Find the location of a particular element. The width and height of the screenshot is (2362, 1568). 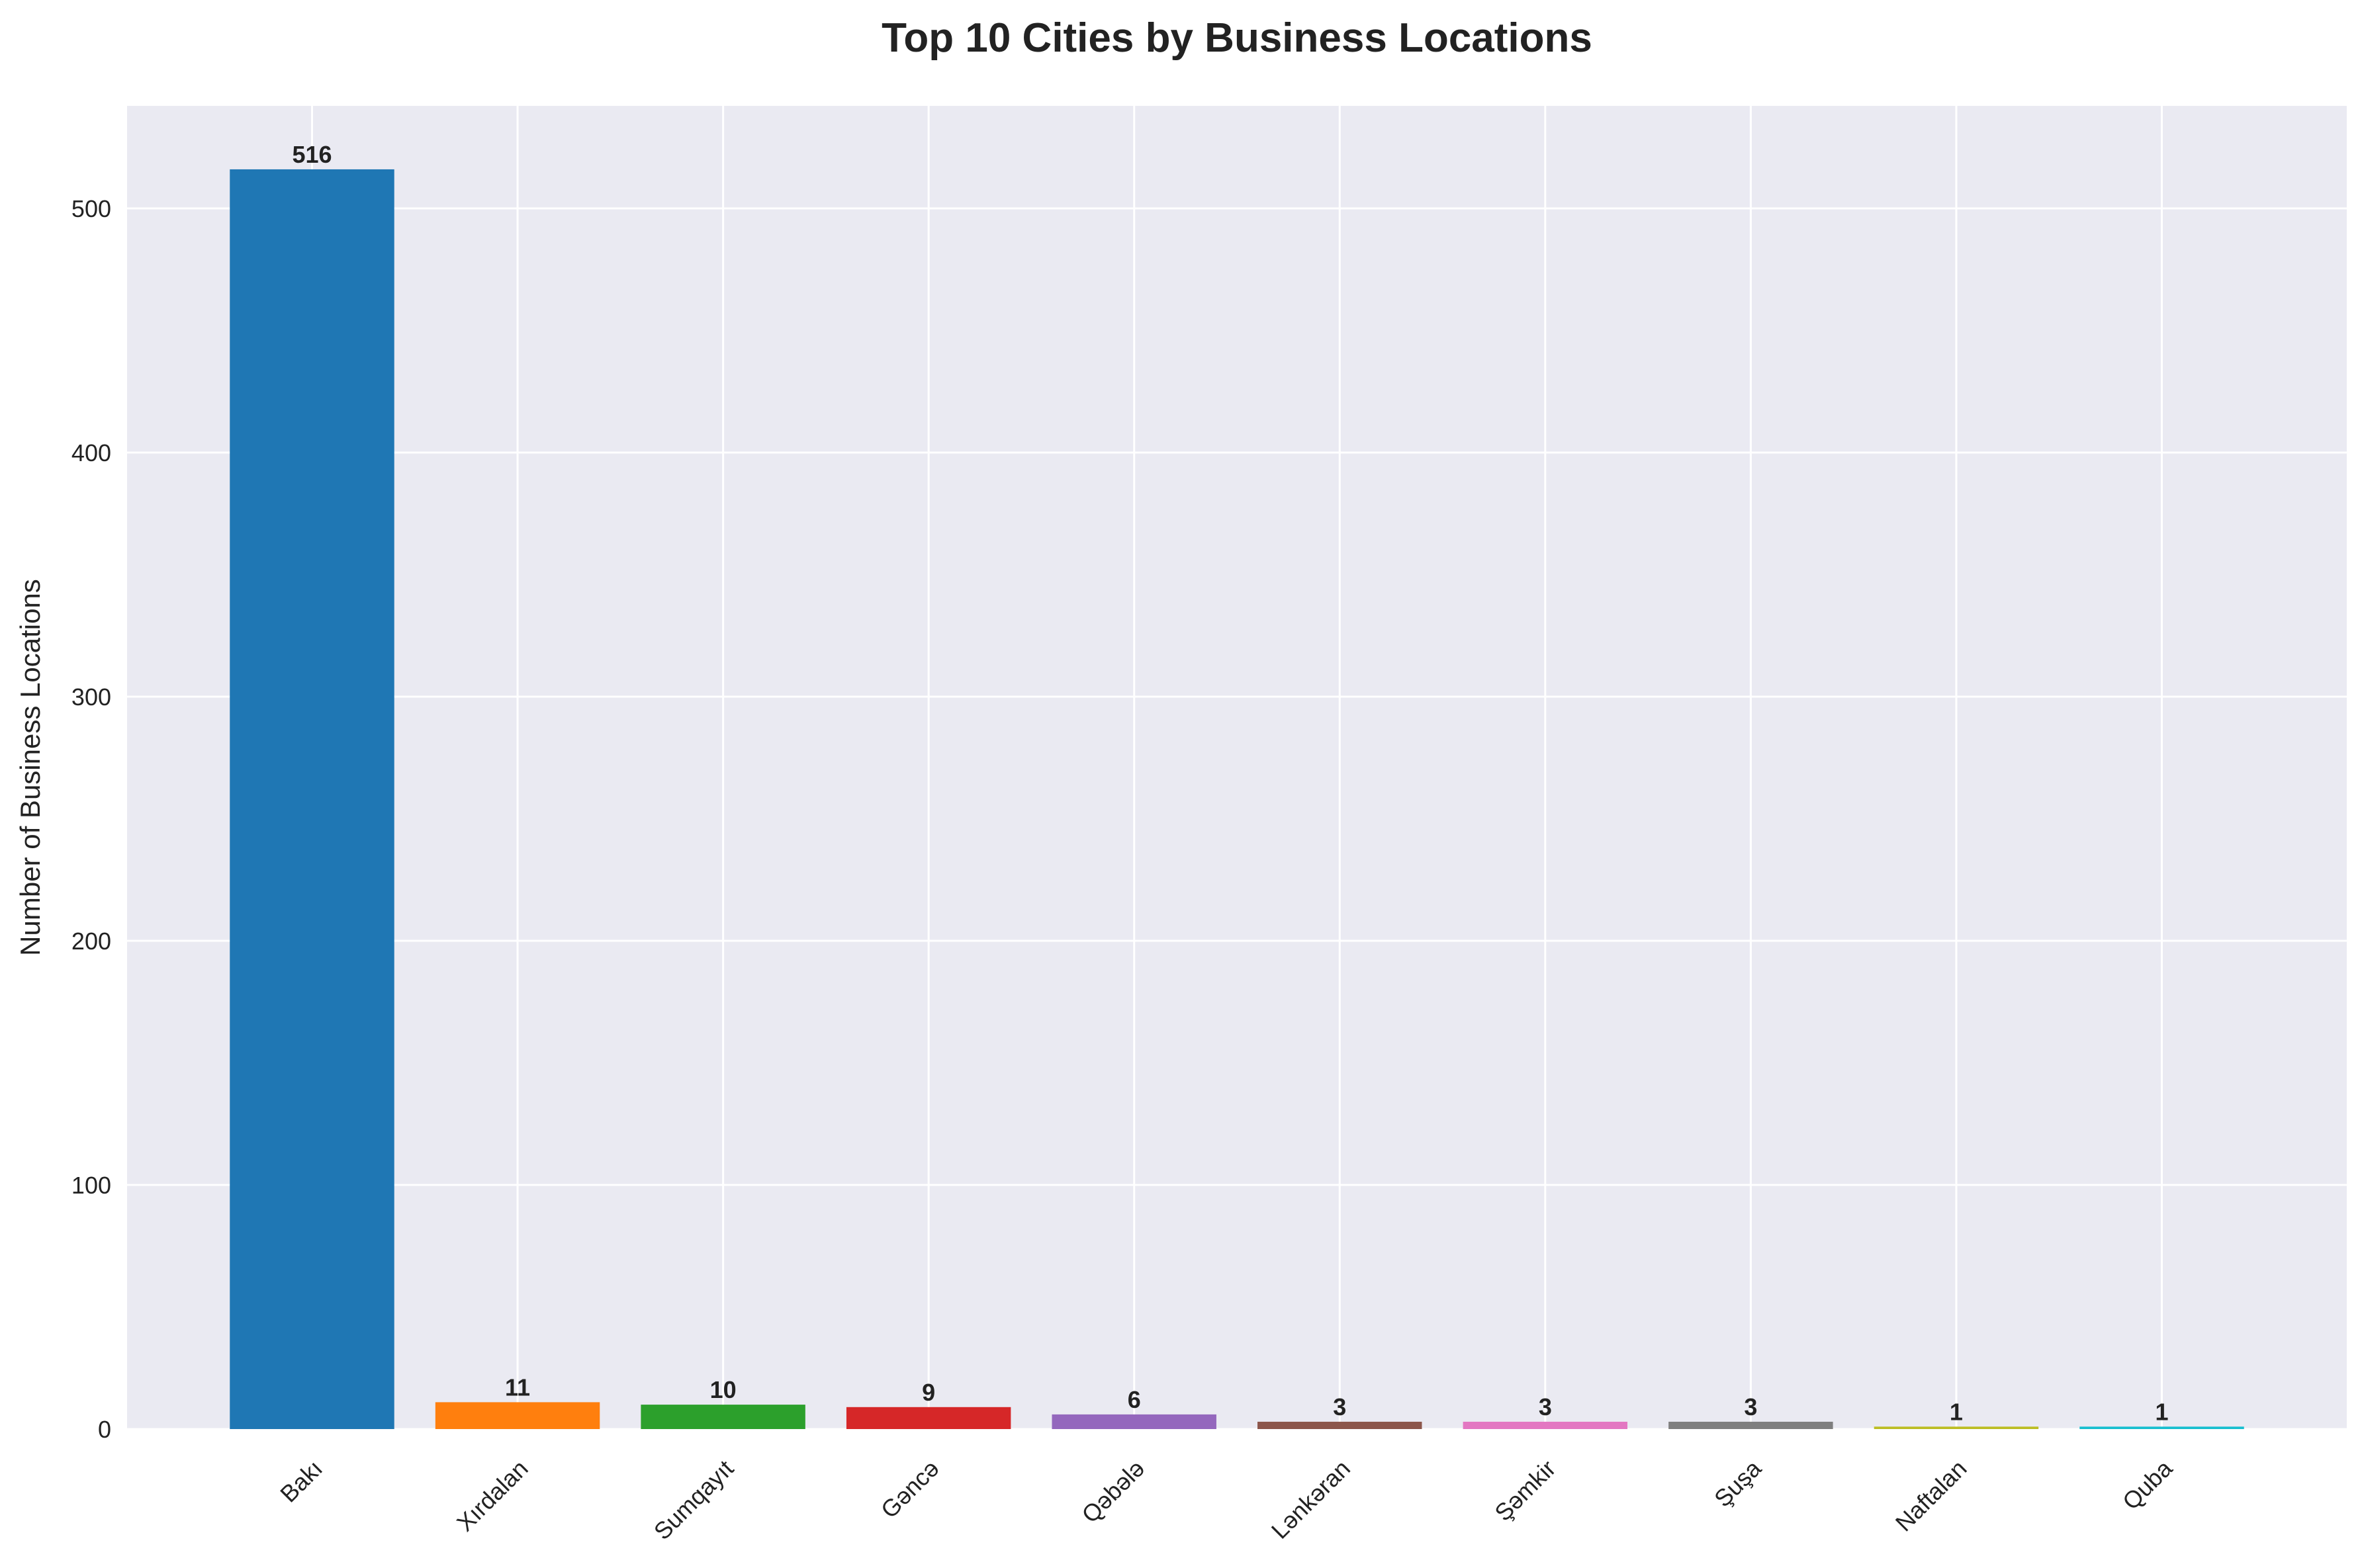

data-label: 9 is located at coordinates (928, 1392).